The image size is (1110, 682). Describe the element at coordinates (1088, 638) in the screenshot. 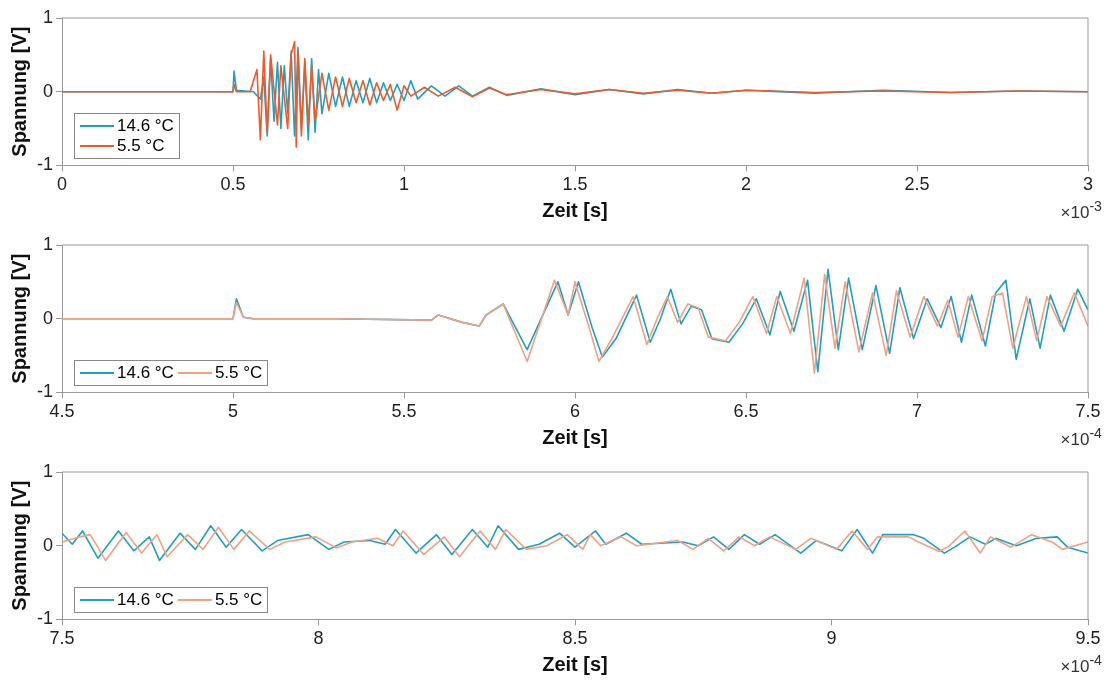

I see `x-tick-label: 9.5` at that location.